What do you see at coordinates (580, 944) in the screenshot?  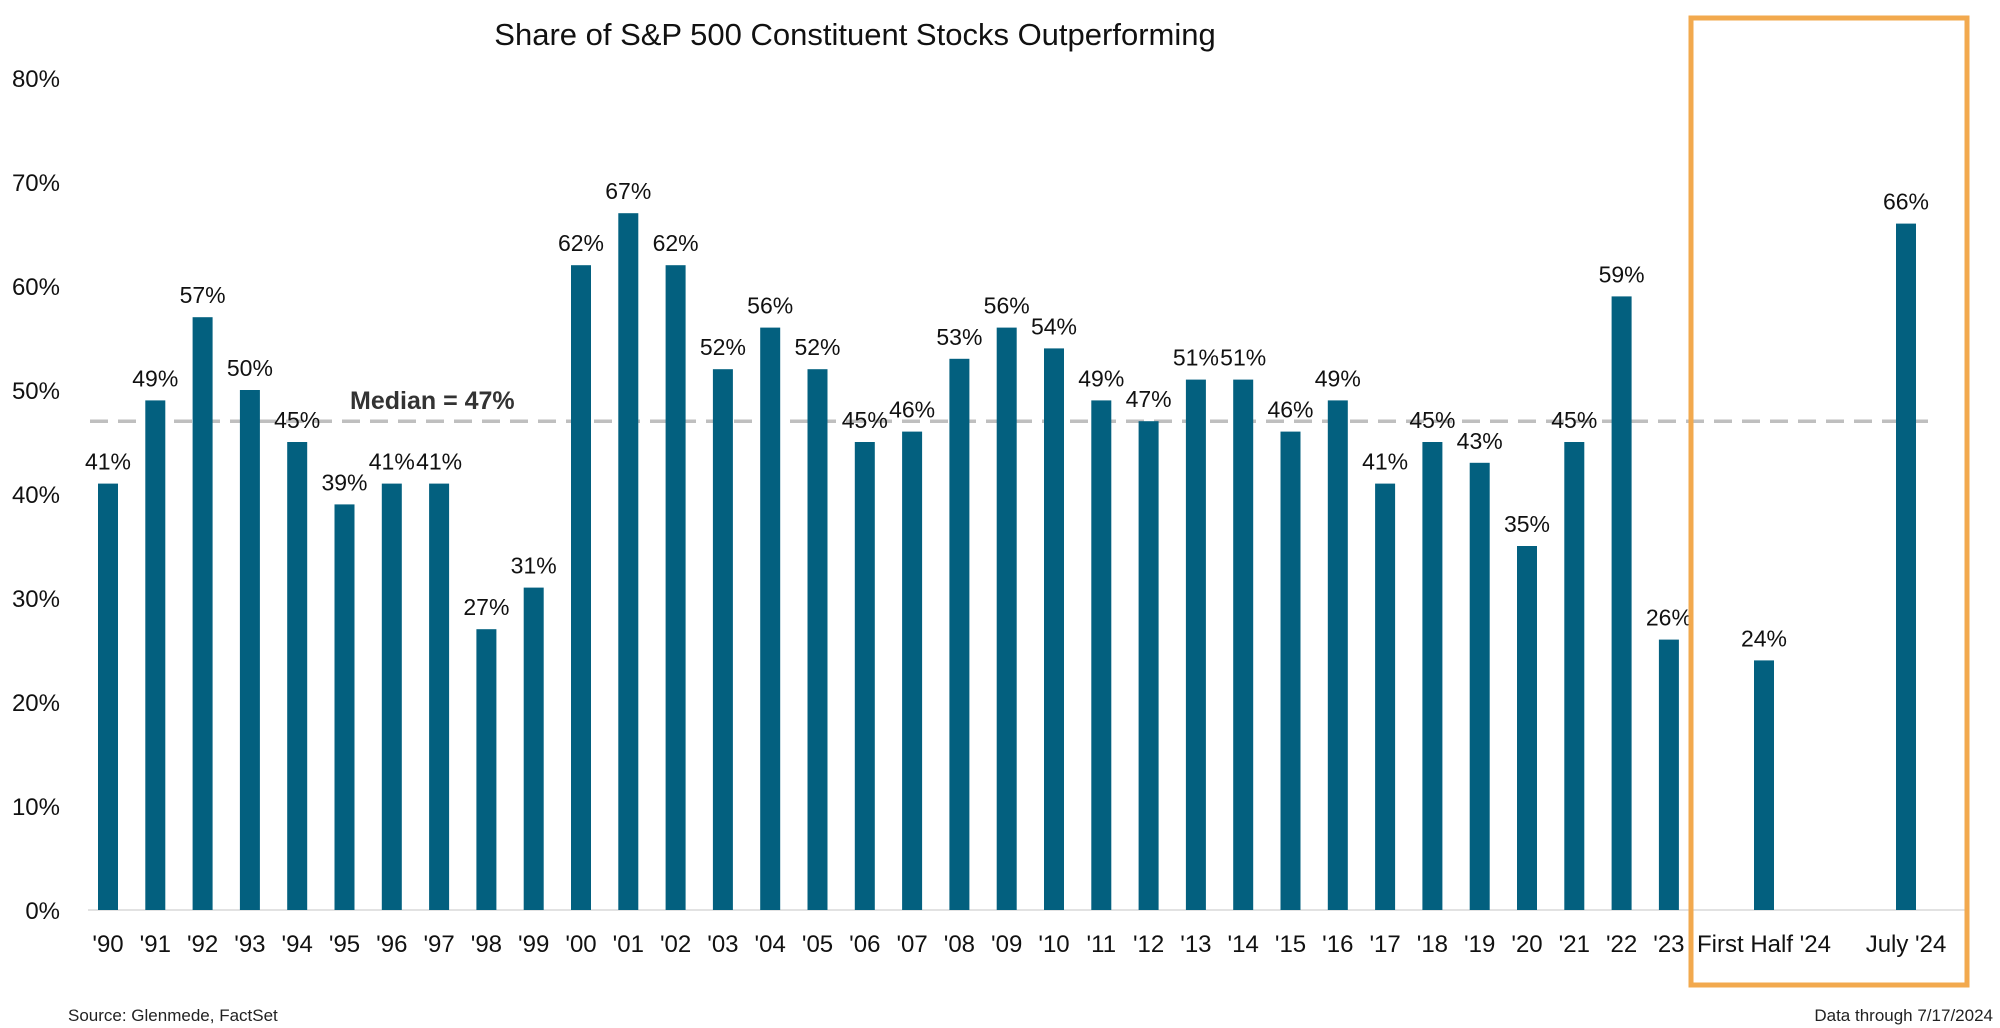 I see `x-tick-label: '00` at bounding box center [580, 944].